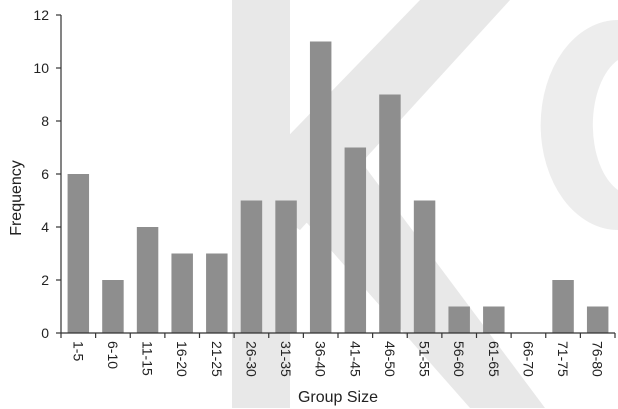  Describe the element at coordinates (528, 359) in the screenshot. I see `x-tick-label: 66-70` at that location.